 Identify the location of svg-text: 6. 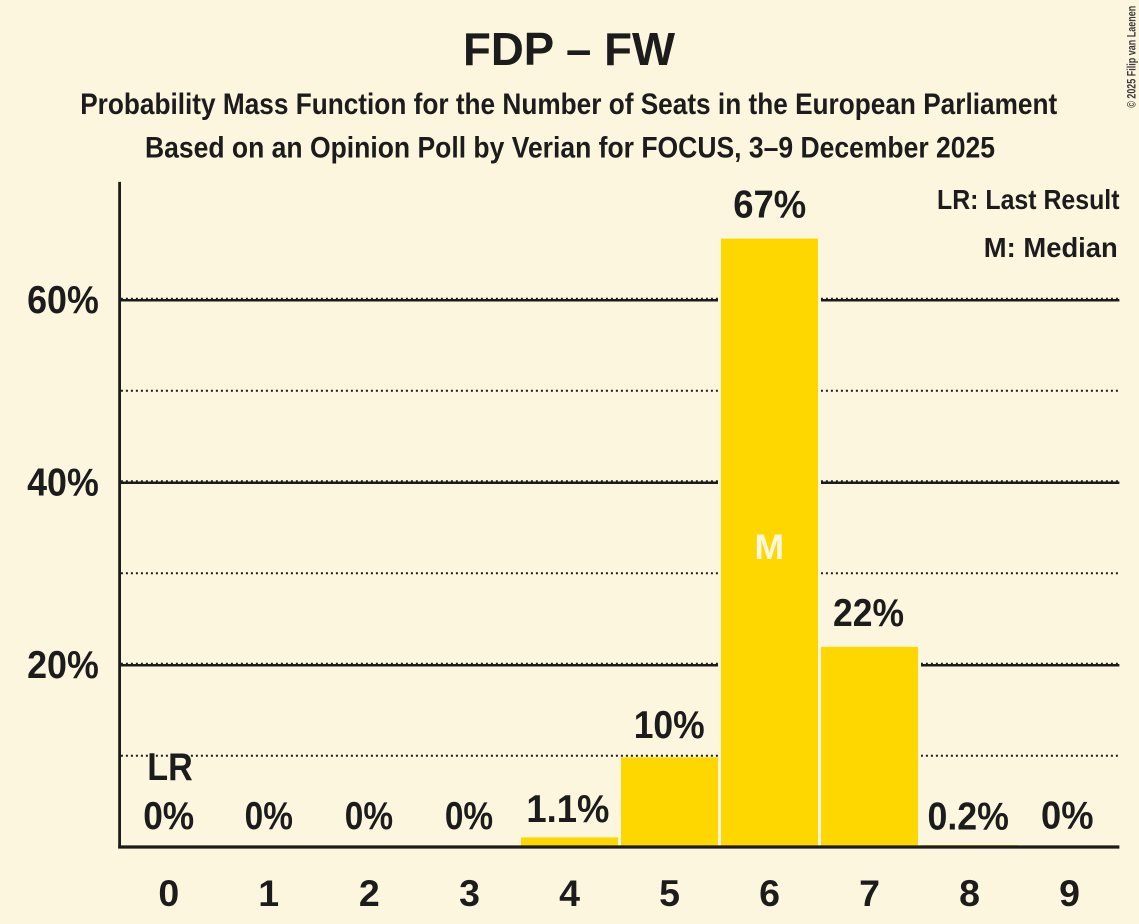
(769, 893).